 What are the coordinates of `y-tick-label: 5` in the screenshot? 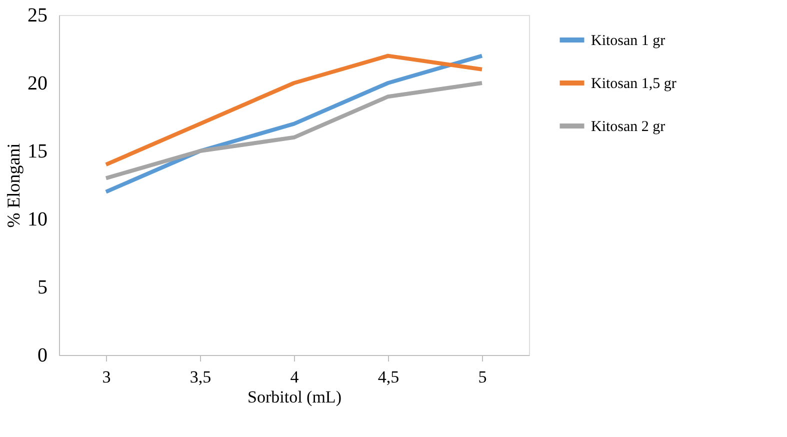 It's located at (43, 287).